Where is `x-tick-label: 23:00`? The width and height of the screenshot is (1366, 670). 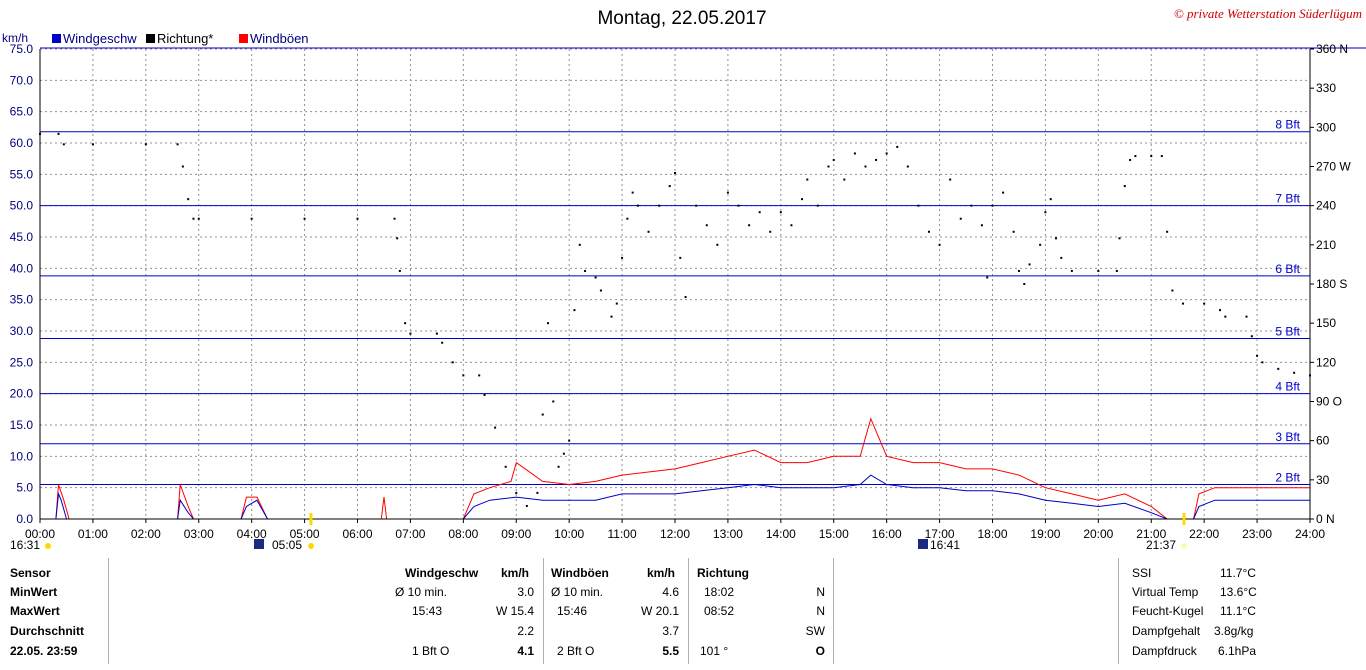
x-tick-label: 23:00 is located at coordinates (1257, 534).